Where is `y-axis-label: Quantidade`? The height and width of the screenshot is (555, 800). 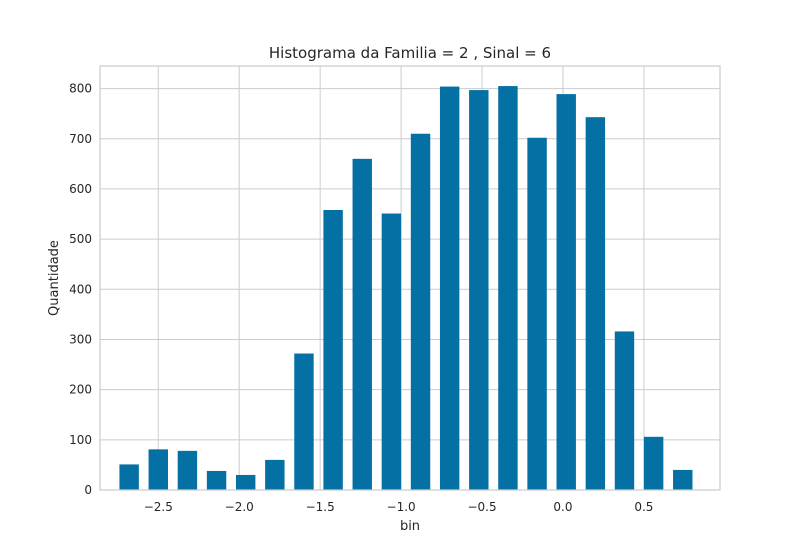
y-axis-label: Quantidade is located at coordinates (54, 278).